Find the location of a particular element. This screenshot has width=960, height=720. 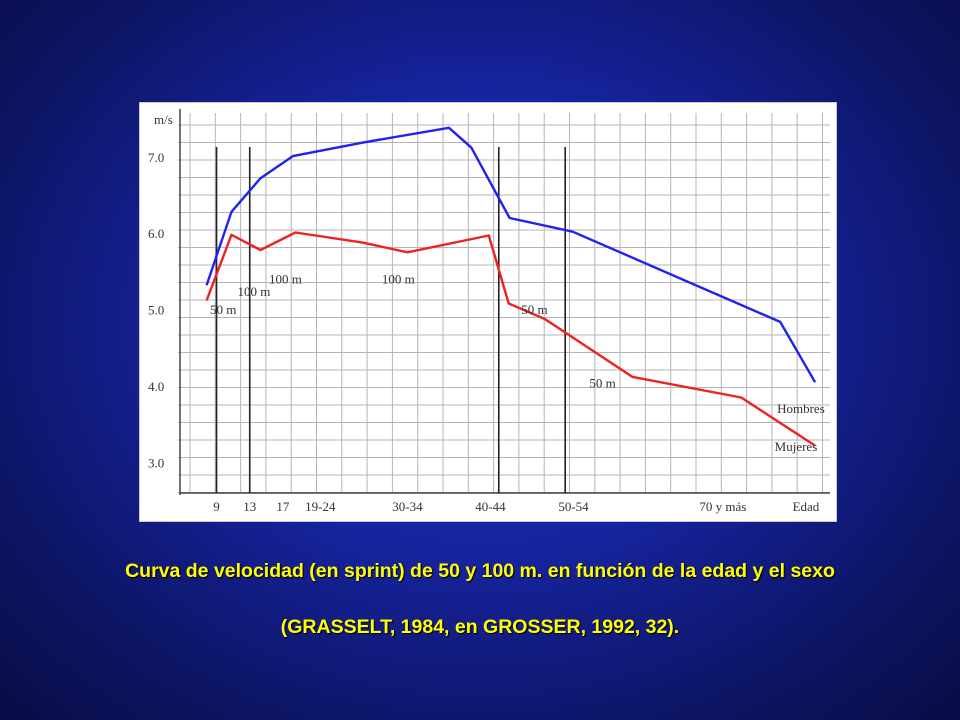

chart-annotation: Mujeres is located at coordinates (796, 446).